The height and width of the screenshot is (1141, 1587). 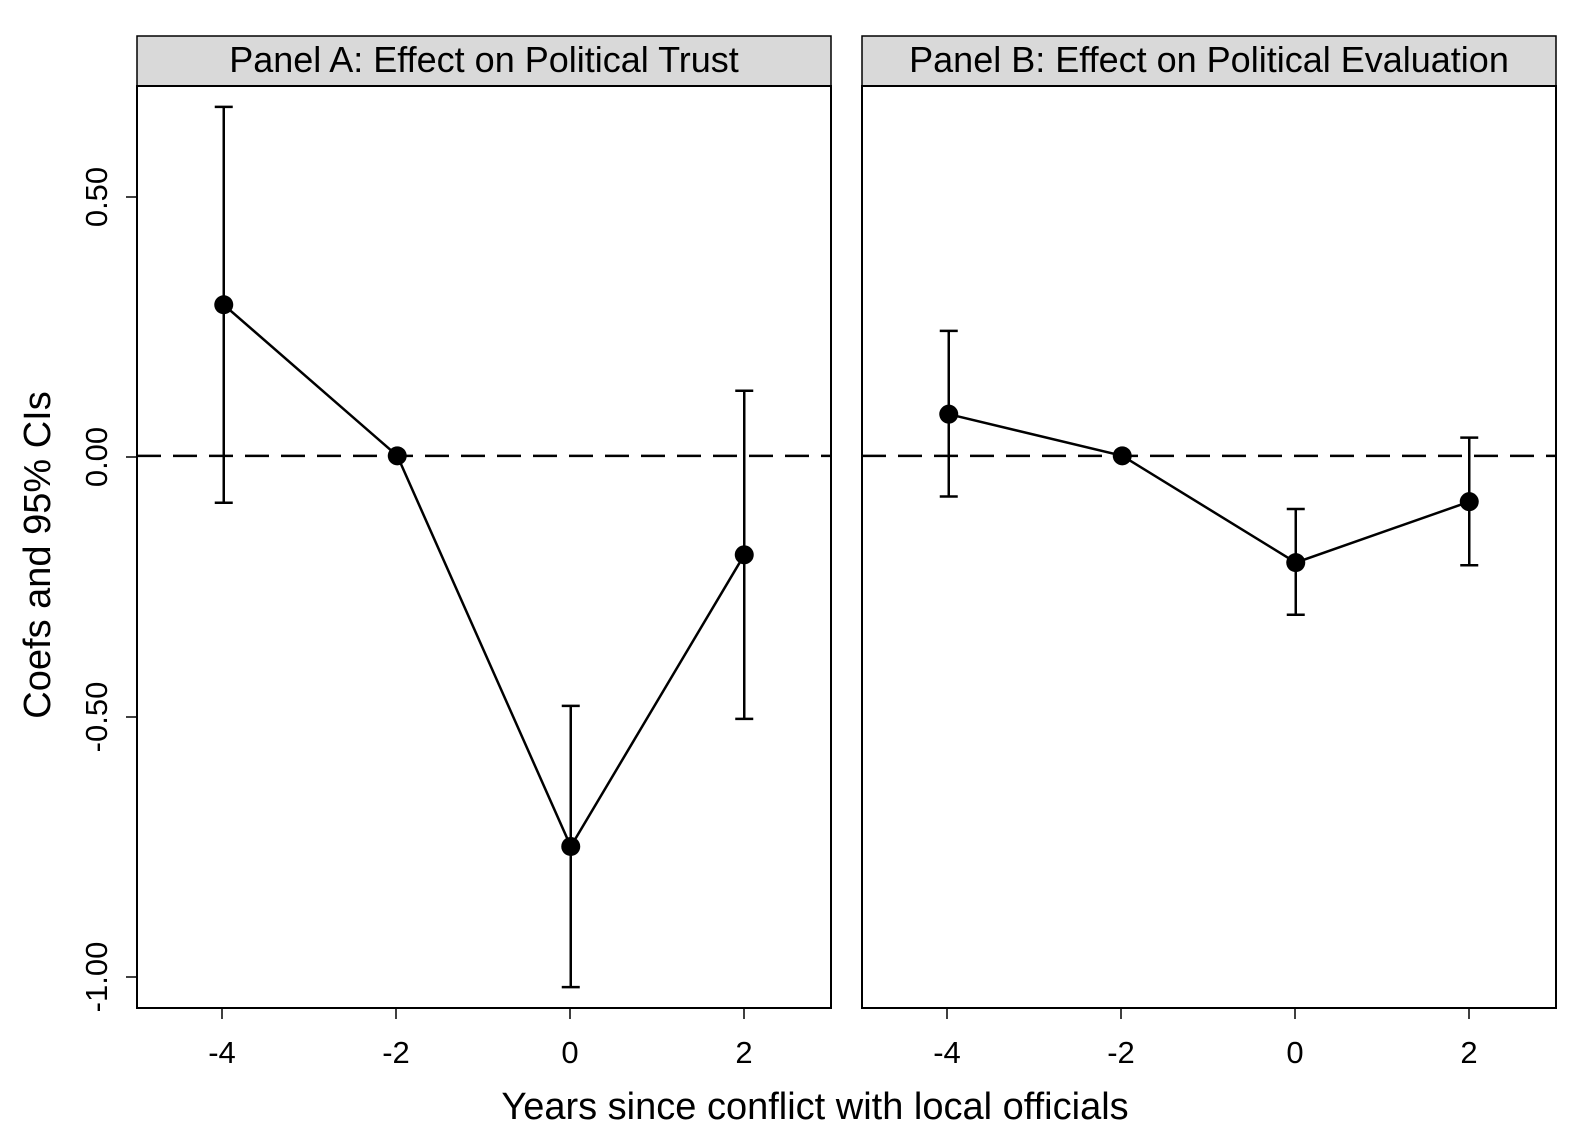 I want to click on panel-b-title-strip, so click(x=1209, y=61).